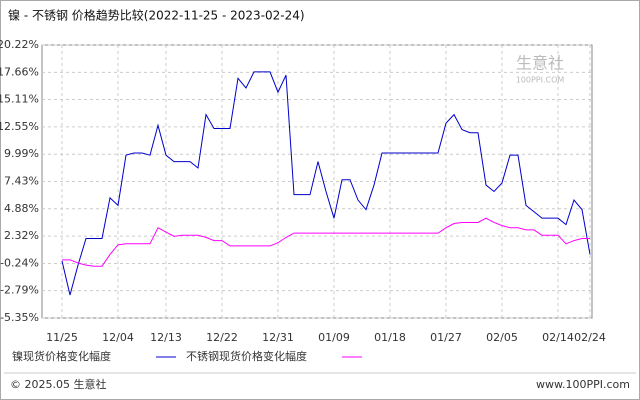 The width and height of the screenshot is (640, 400). I want to click on footer-right: www.100PPI.com, so click(583, 384).